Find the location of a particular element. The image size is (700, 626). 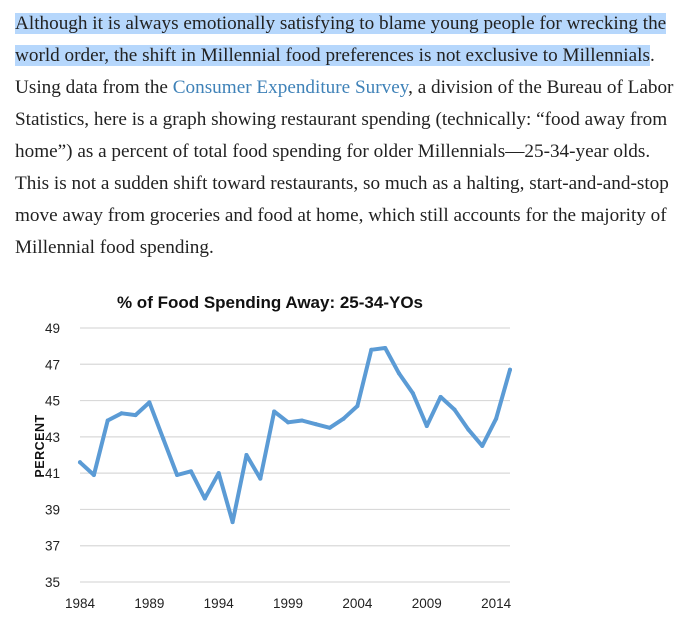

y-tick-label: 35 is located at coordinates (52, 582).